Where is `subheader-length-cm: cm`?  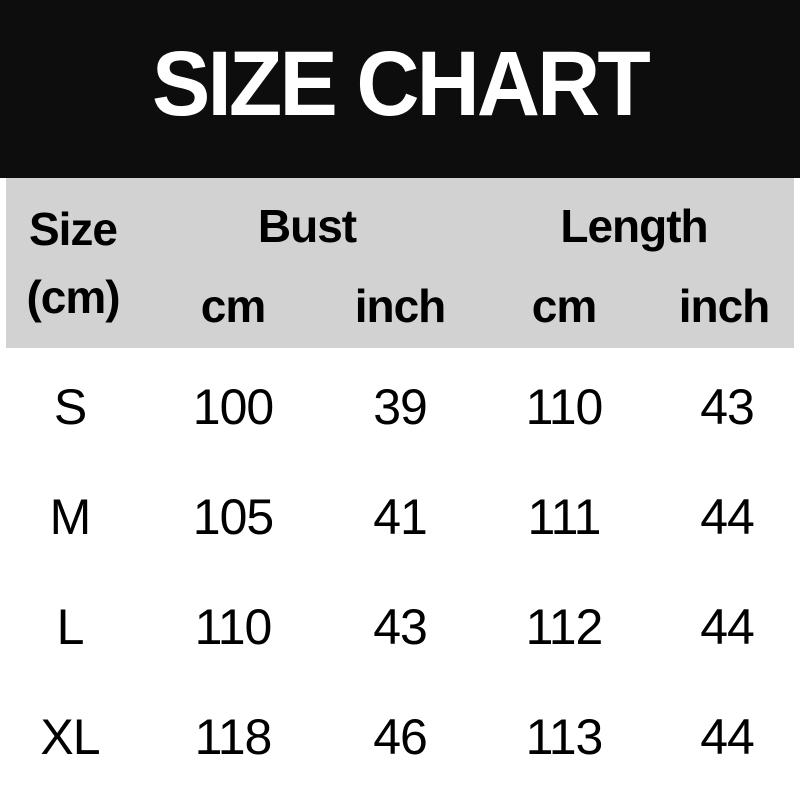 subheader-length-cm: cm is located at coordinates (564, 305).